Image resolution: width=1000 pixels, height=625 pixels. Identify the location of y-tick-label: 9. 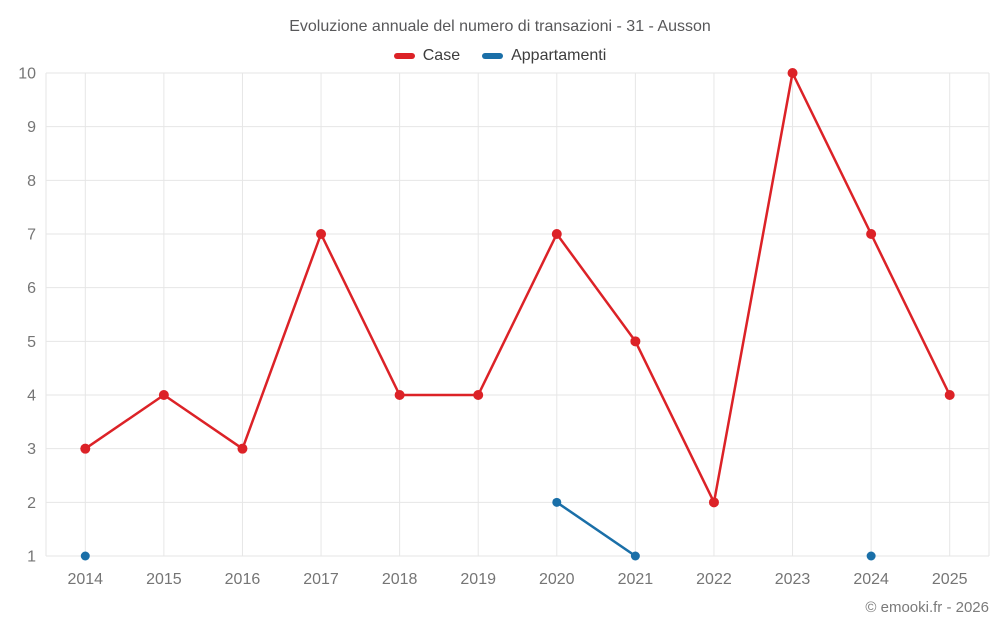
(31, 127).